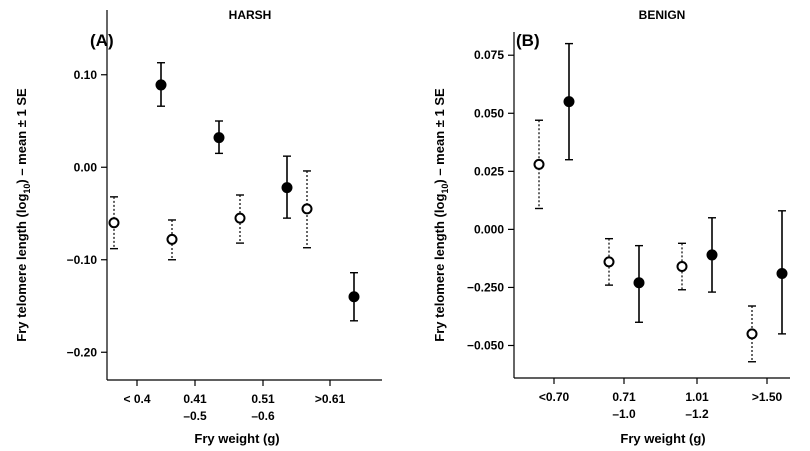 This screenshot has width=810, height=451. I want to click on panel-b-x-axis-label: Fry weight (g), so click(662, 438).